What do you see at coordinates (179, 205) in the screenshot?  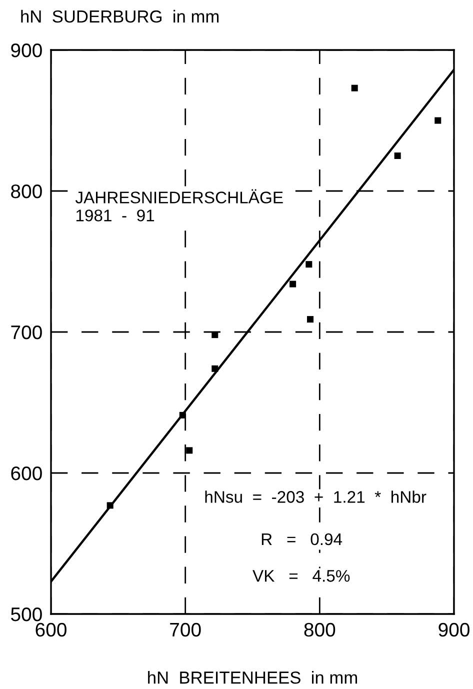 I see `annotation: JAHRESNIEDERSCHLÄGE 1981 - 91` at bounding box center [179, 205].